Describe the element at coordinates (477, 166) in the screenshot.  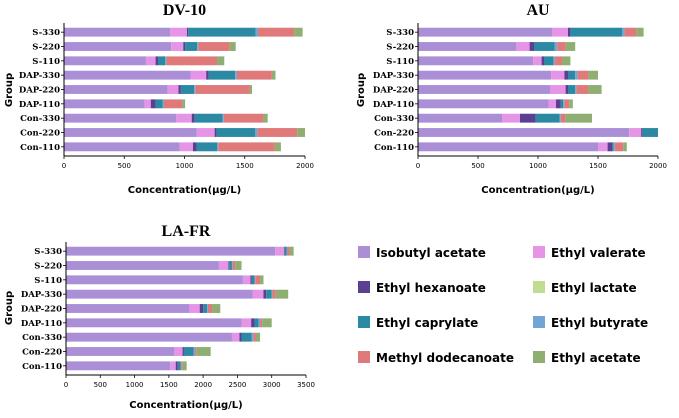
I see `x-tick-label: 500` at that location.